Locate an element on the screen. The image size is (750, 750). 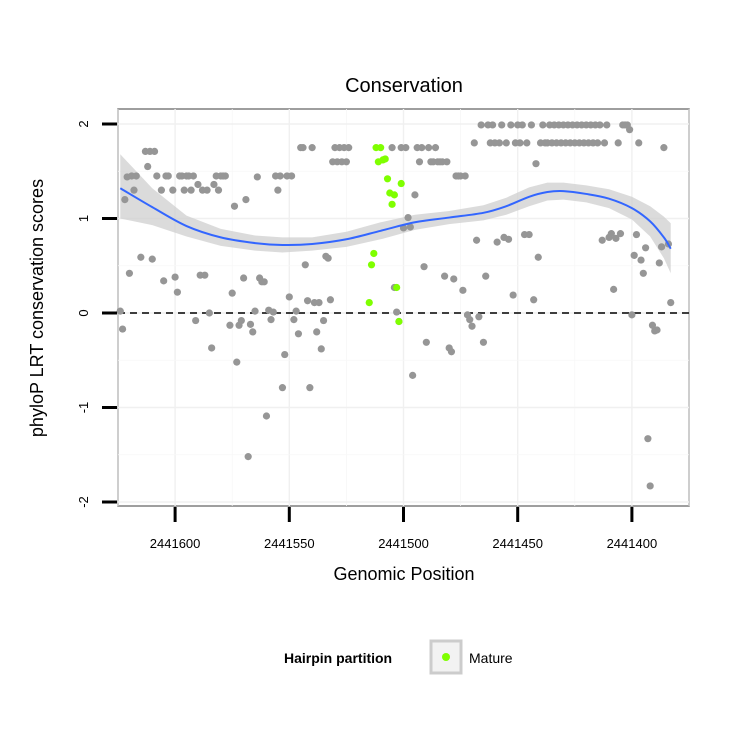
y-tick-label: 1 is located at coordinates (83, 218).